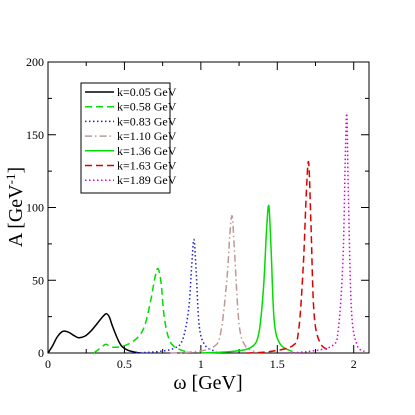  What do you see at coordinates (16, 170) in the screenshot?
I see `y-axis-title-close: ]` at bounding box center [16, 170].